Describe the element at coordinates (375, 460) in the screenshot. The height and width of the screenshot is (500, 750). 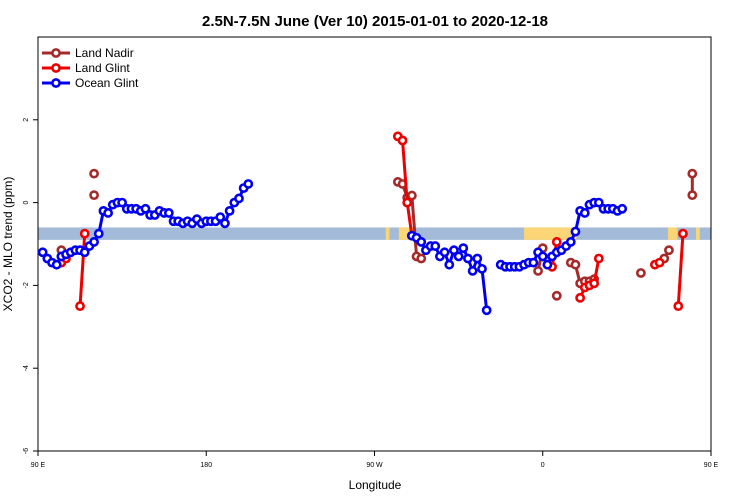
I see `x-axis-ticks: 90 E 180 90 W 0 90 E` at that location.